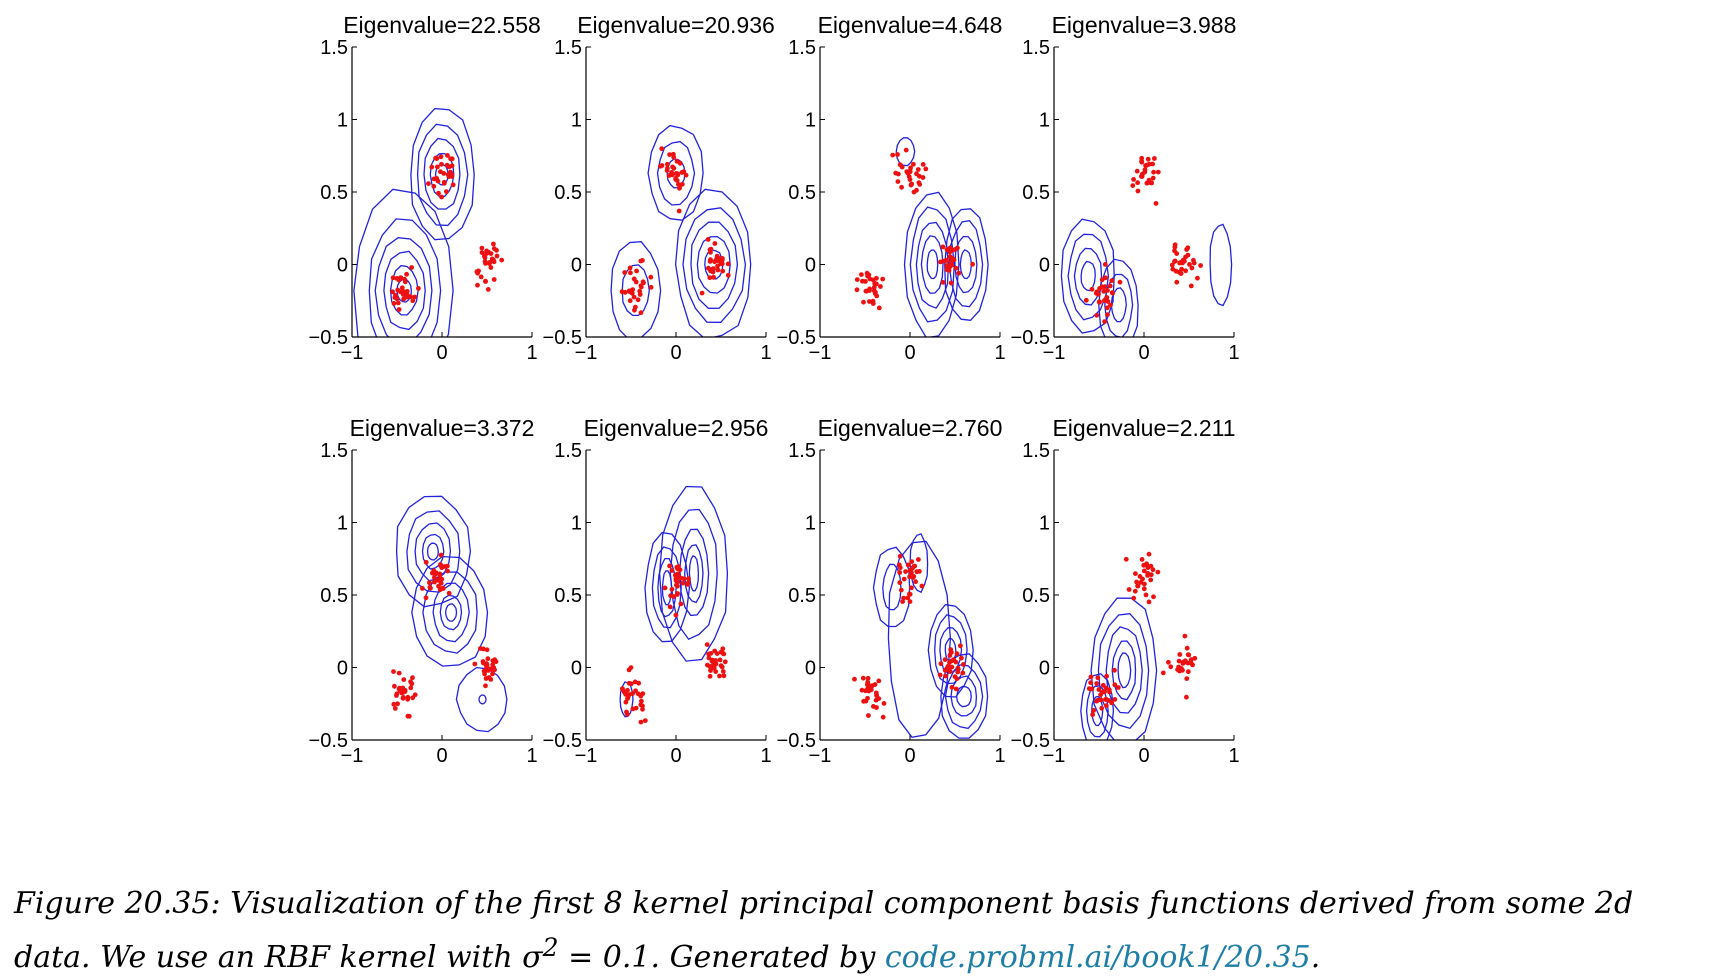 The height and width of the screenshot is (980, 1730). I want to click on subplot-7: Eigenvalue=2.760 −0.5 0 0.5 1 1.5 −1 0 1, so click(891, 591).